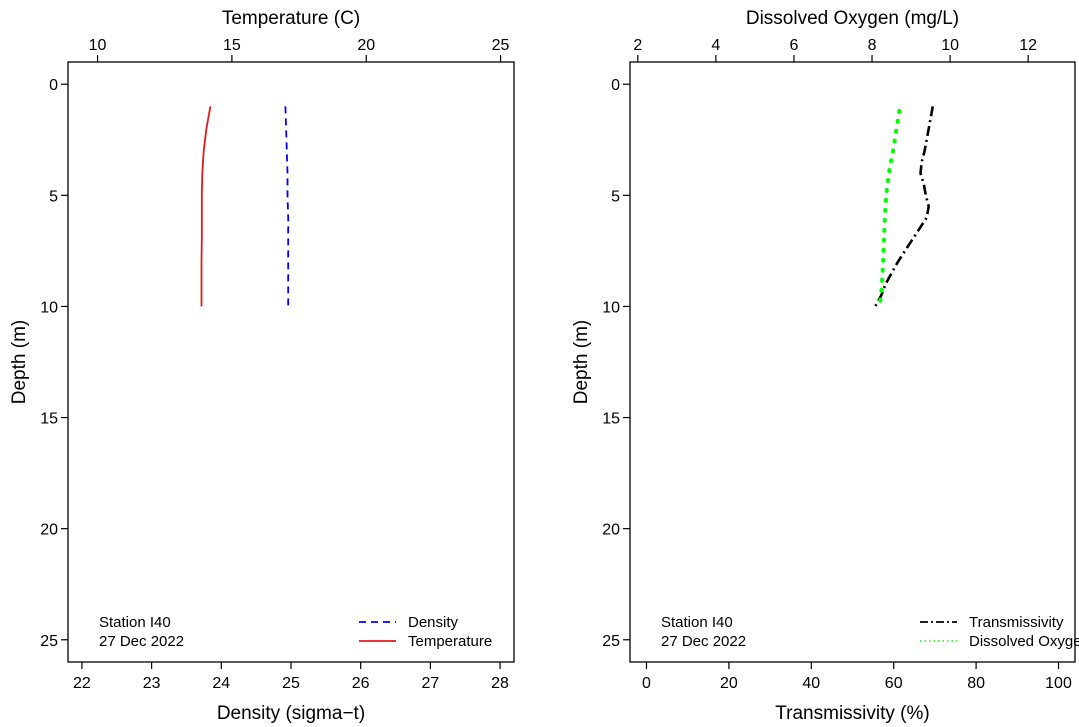 The image size is (1079, 727). I want to click on bottom-axis-tick-label: 22, so click(82, 683).